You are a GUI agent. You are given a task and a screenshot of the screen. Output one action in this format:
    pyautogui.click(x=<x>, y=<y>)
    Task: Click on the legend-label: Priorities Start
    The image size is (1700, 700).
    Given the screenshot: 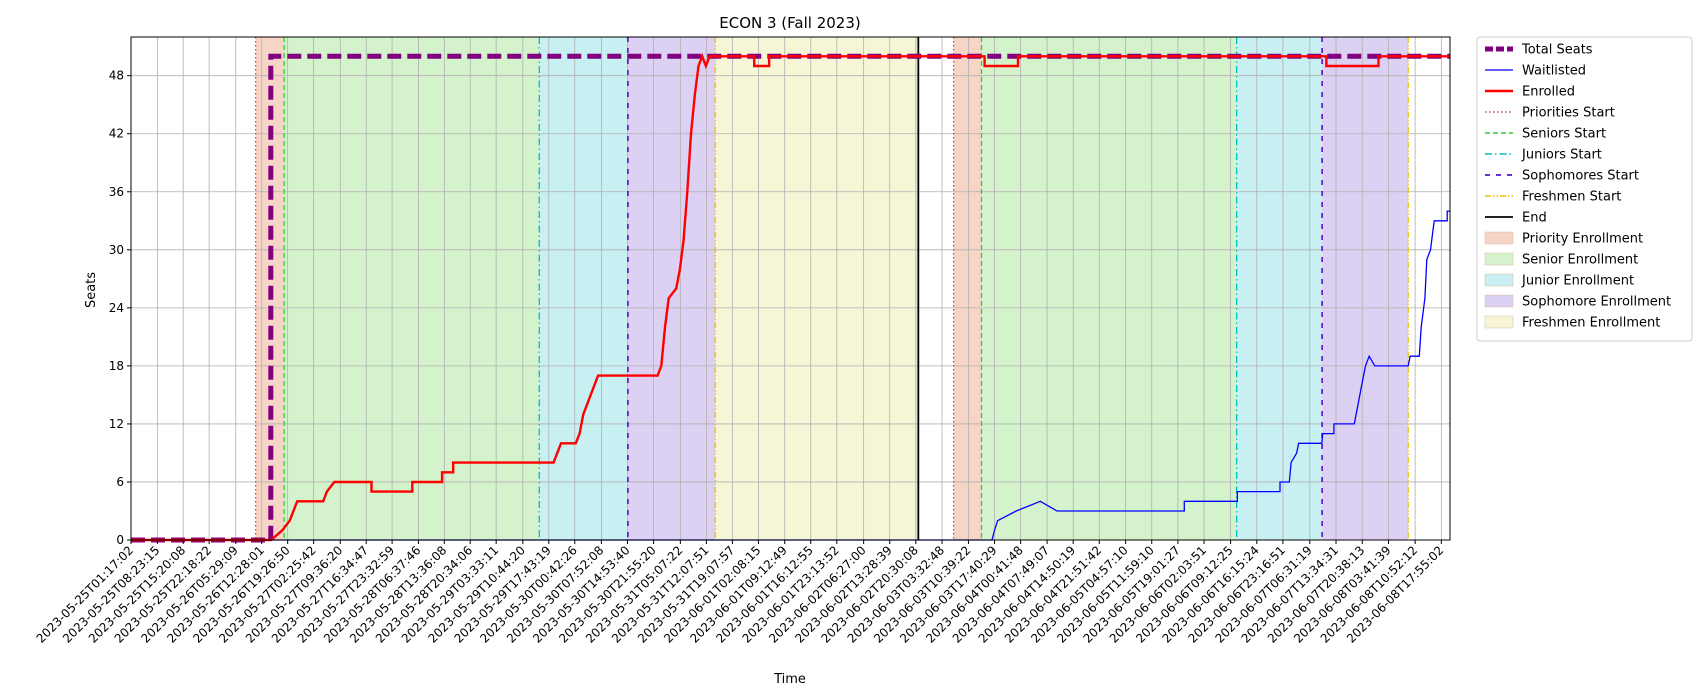 What is the action you would take?
    pyautogui.click(x=1568, y=113)
    